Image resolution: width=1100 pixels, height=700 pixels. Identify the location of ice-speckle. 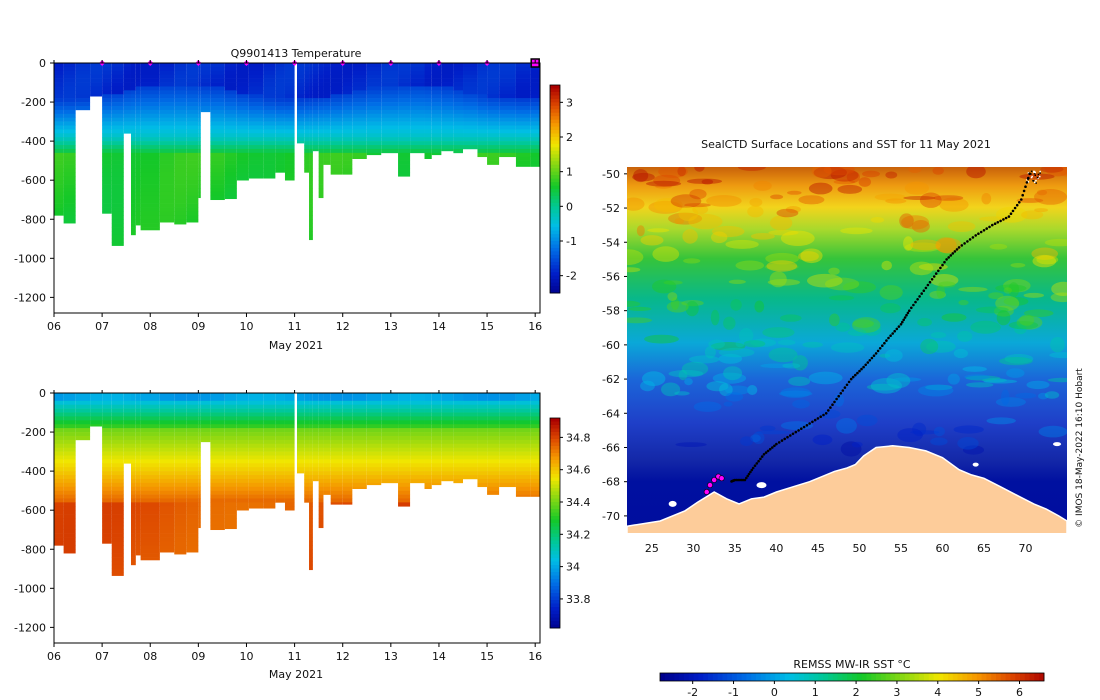
(1028, 173).